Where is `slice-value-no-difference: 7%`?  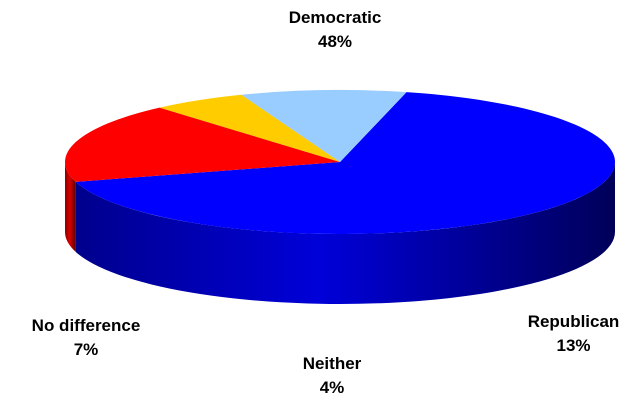 slice-value-no-difference: 7% is located at coordinates (86, 349).